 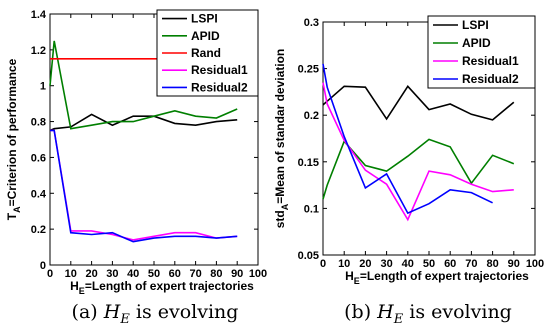 What do you see at coordinates (38, 123) in the screenshot?
I see `y-tick-label: 0.8` at bounding box center [38, 123].